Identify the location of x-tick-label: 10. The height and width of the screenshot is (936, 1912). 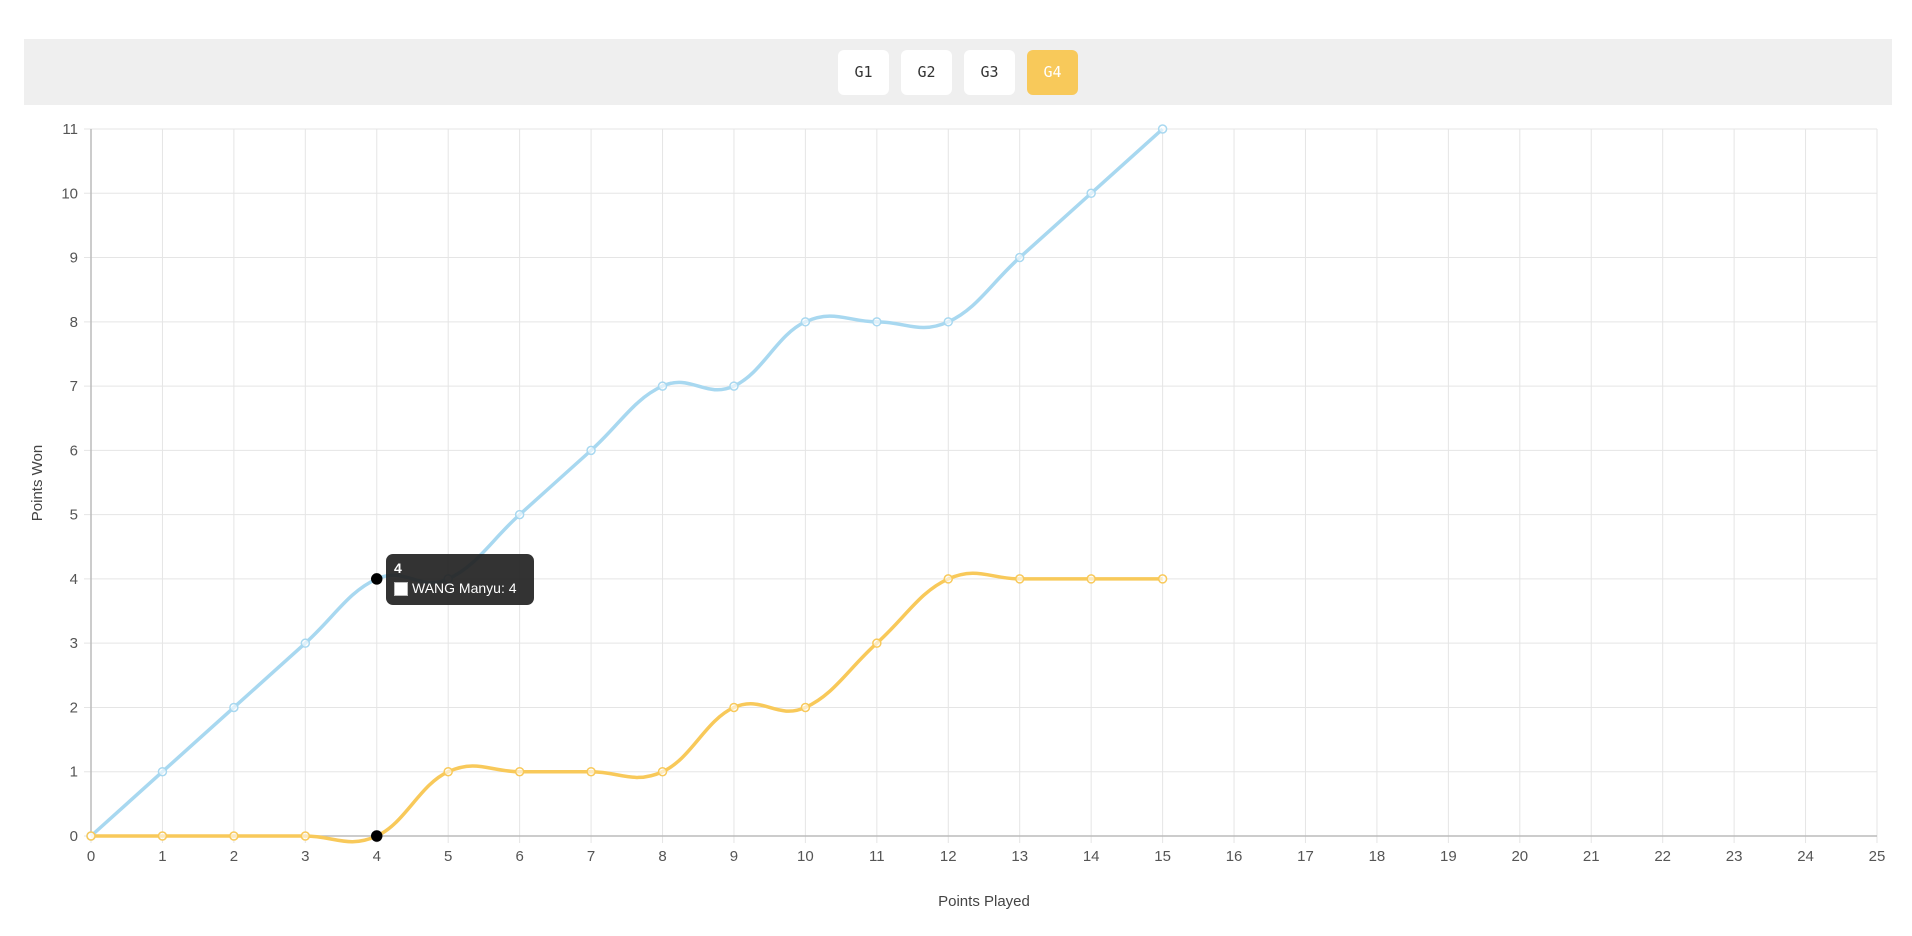
(805, 856).